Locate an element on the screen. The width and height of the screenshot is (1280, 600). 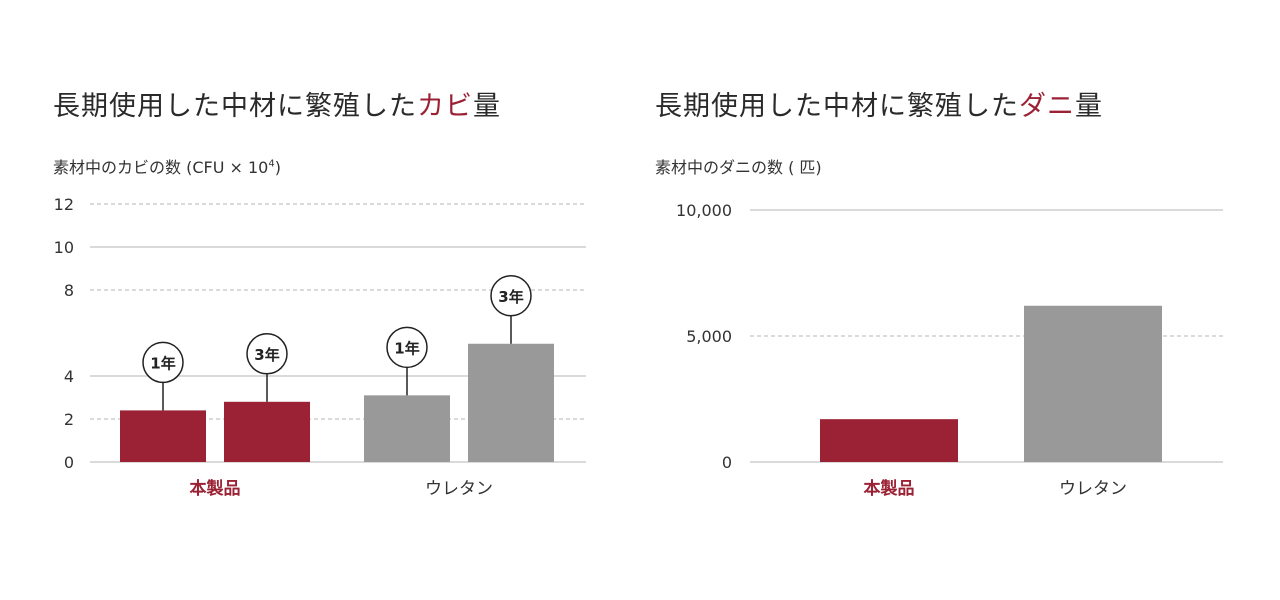
mold-y-axis-label: 素材中のカビの数 (CFU × 104) is located at coordinates (167, 166).